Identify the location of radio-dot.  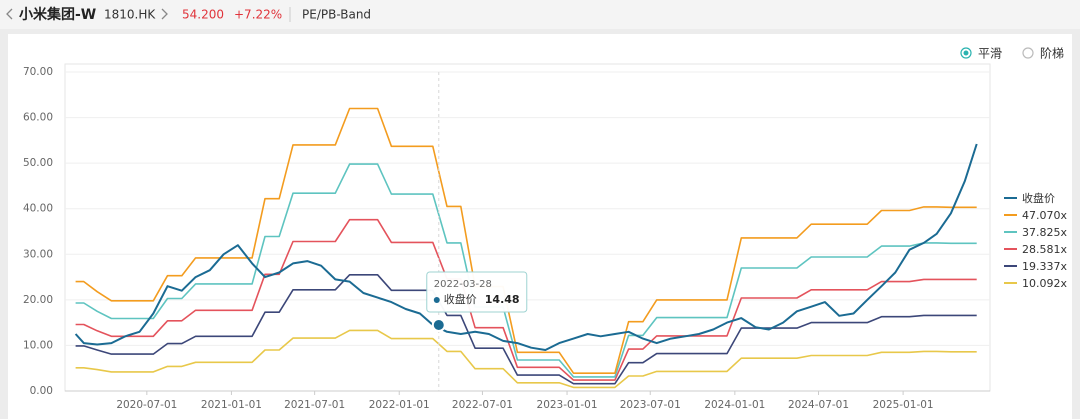
(966, 53).